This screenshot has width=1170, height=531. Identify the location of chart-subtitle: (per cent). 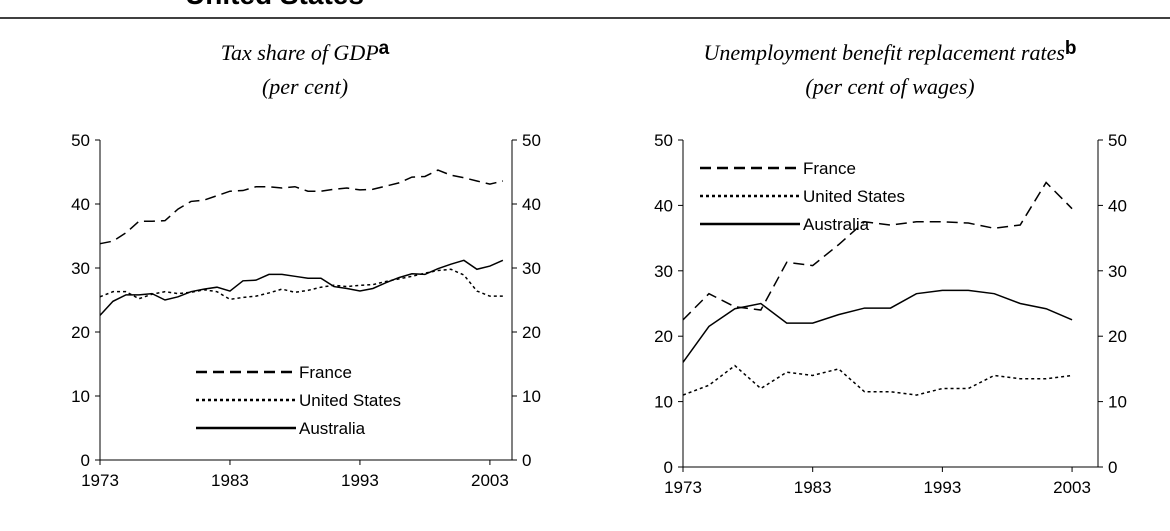
(305, 86).